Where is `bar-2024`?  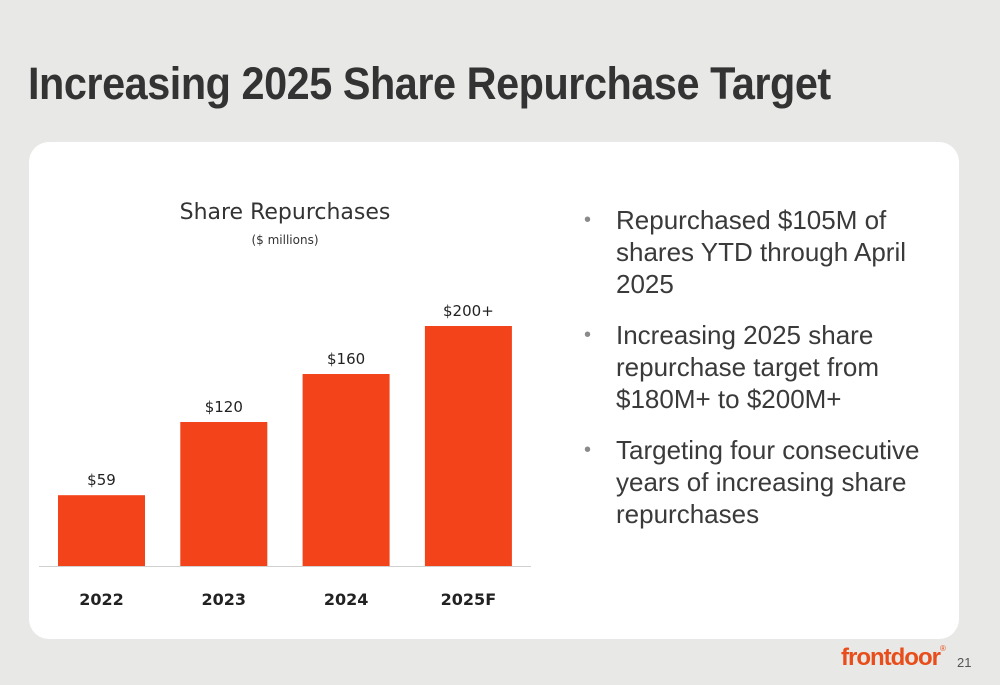 bar-2024 is located at coordinates (346, 470).